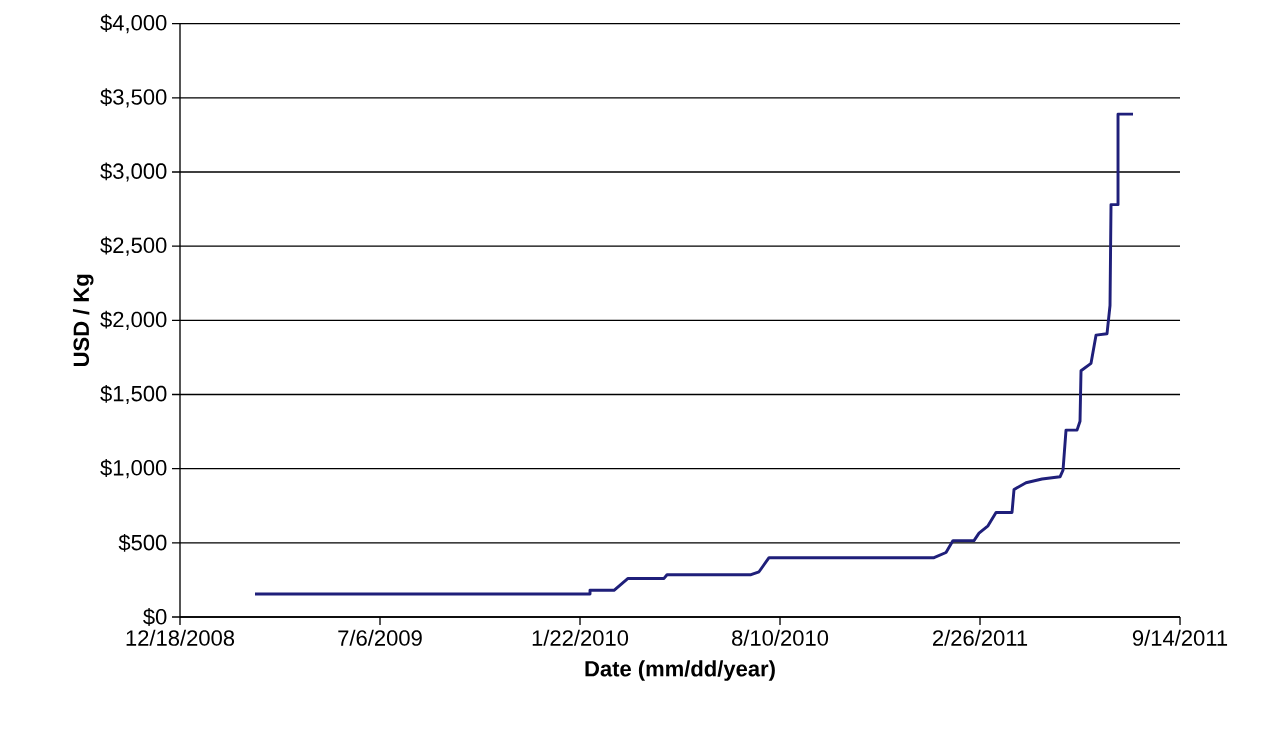  What do you see at coordinates (380, 637) in the screenshot?
I see `x-tick-label: 7/6/2009` at bounding box center [380, 637].